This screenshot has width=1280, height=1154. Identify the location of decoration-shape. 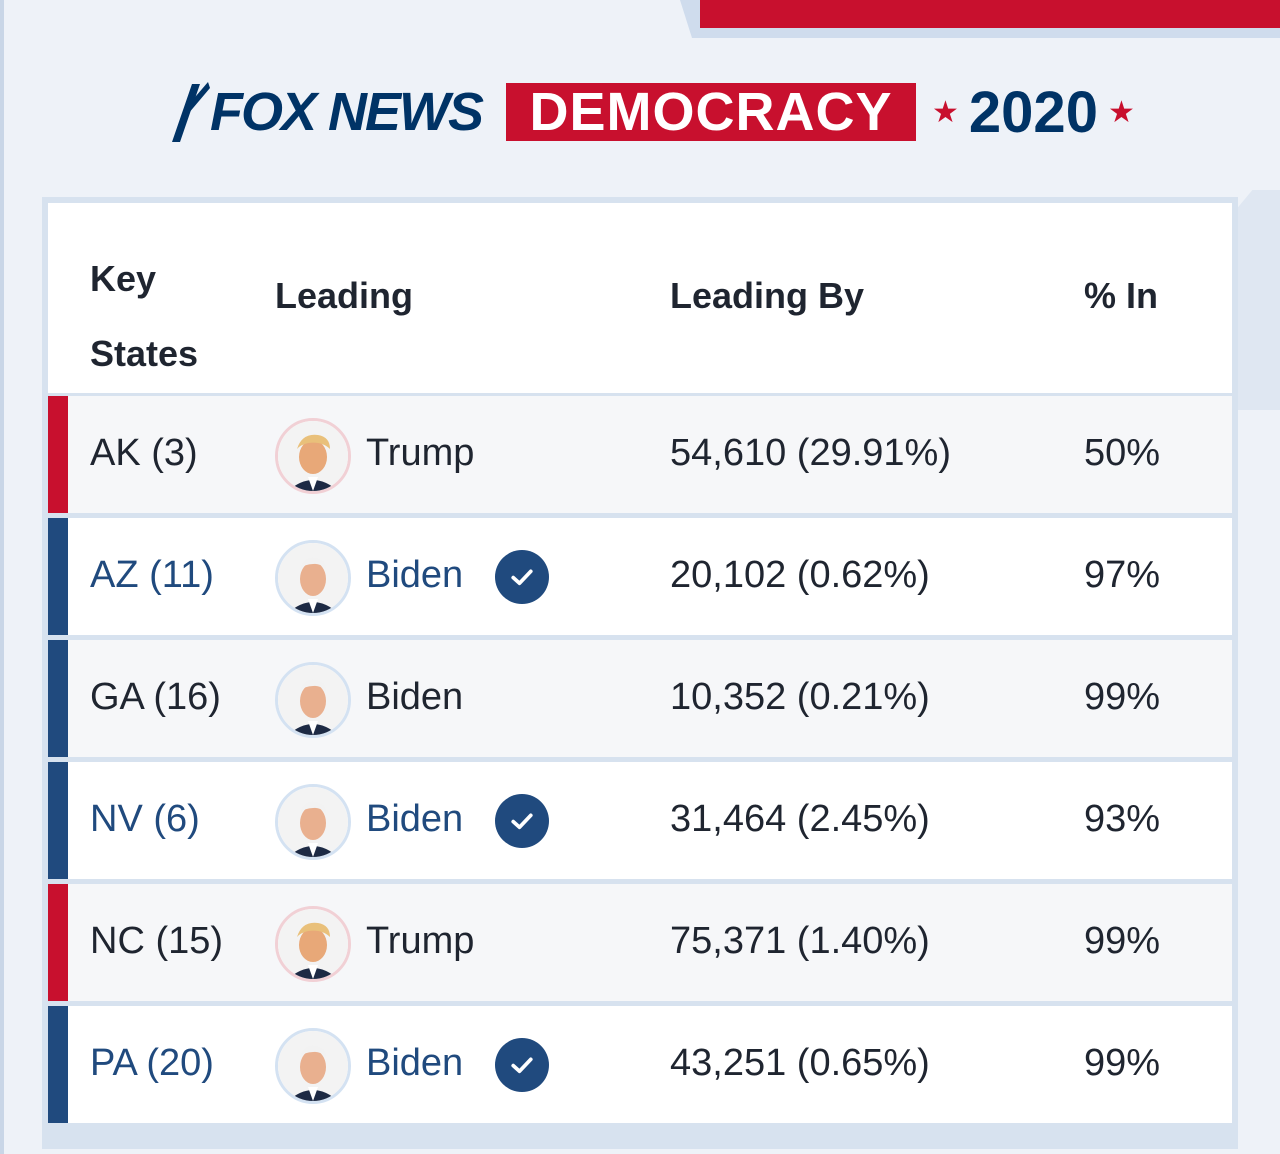
(1257, 300).